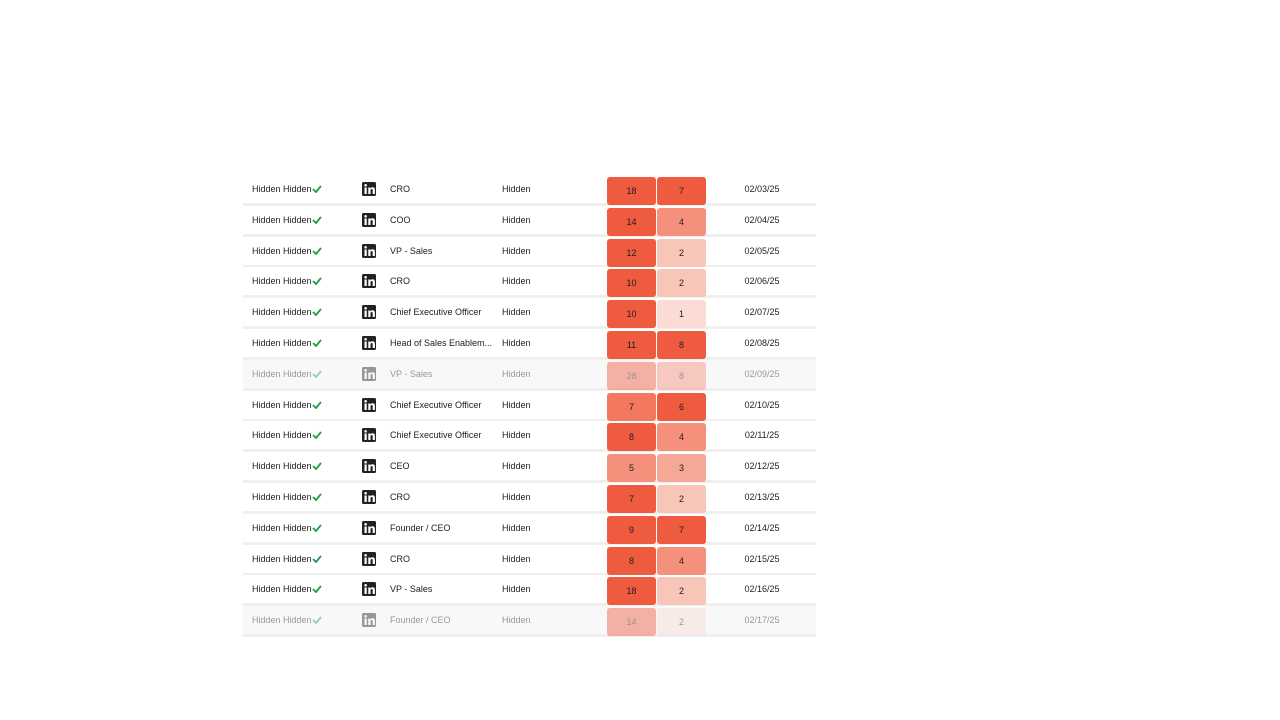 The height and width of the screenshot is (720, 1280). What do you see at coordinates (762, 373) in the screenshot?
I see `date: 02/09/25` at bounding box center [762, 373].